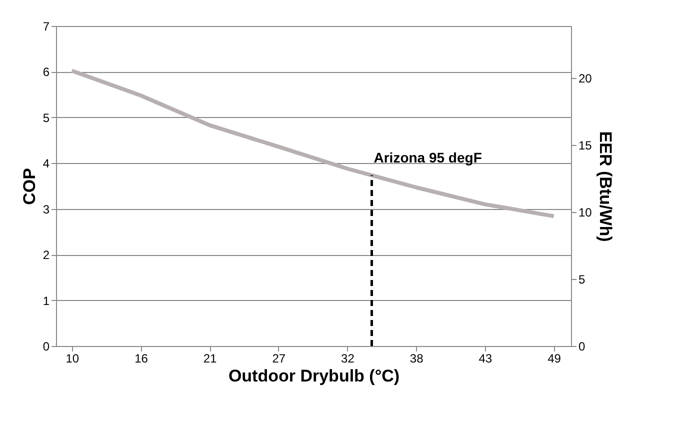 This screenshot has width=684, height=431. I want to click on y2-tick-label: 20, so click(585, 79).